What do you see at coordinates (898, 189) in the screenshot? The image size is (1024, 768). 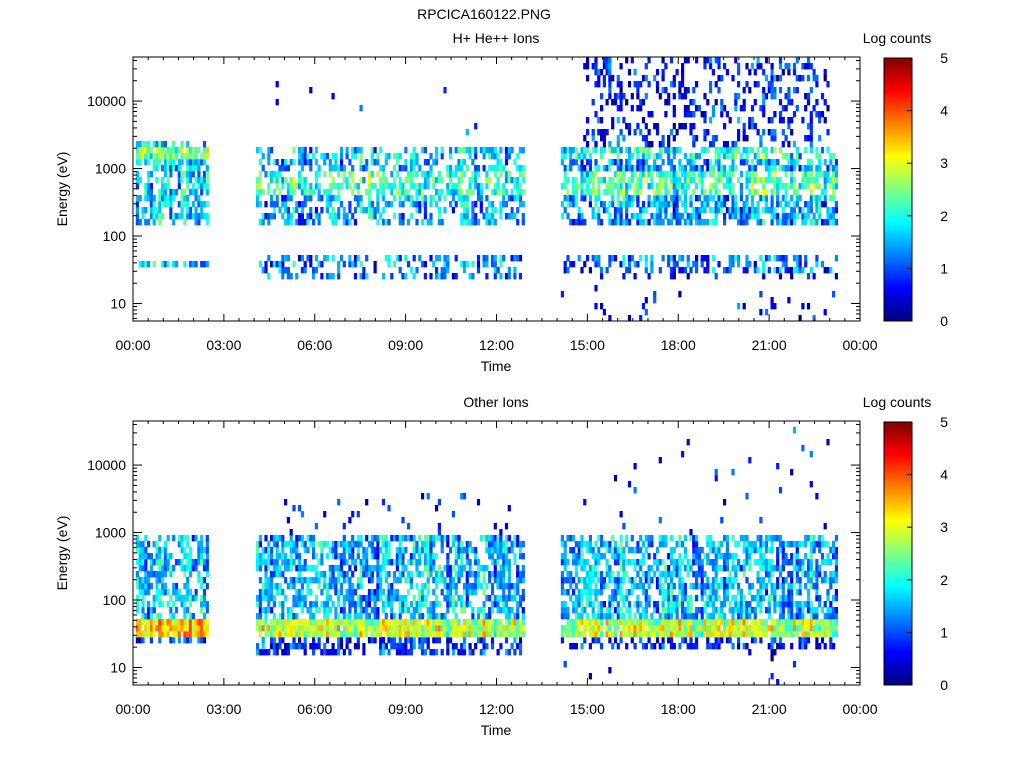 I see `colorbar-gradient` at bounding box center [898, 189].